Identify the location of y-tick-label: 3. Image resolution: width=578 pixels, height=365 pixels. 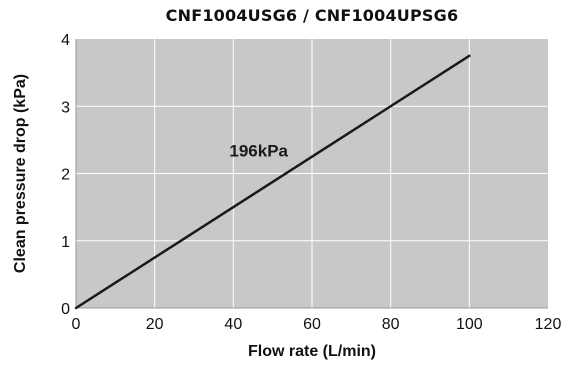
(65, 107).